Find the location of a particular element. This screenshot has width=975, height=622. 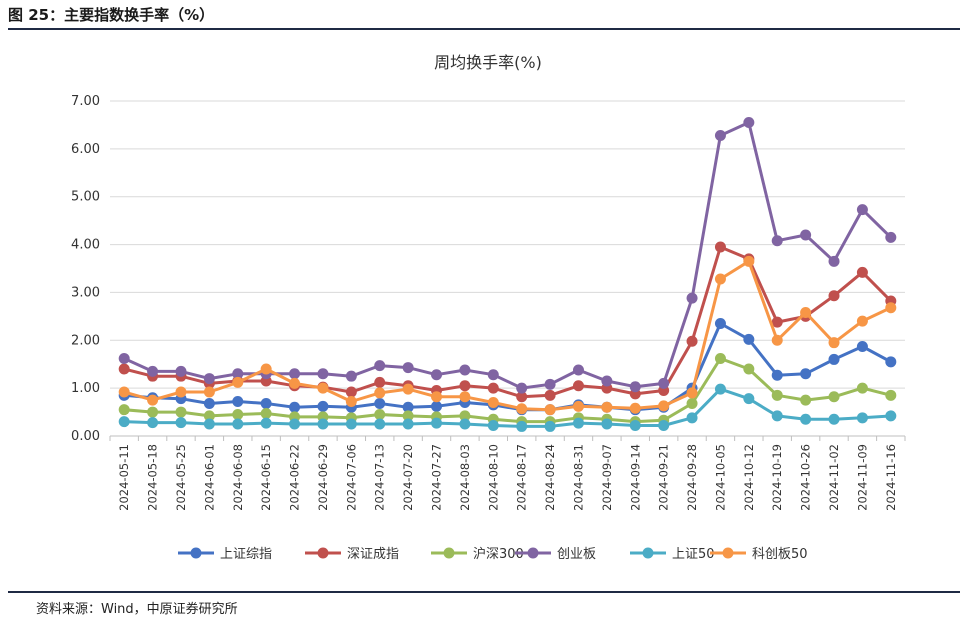

y-tick-label: 5.00 is located at coordinates (85, 197).